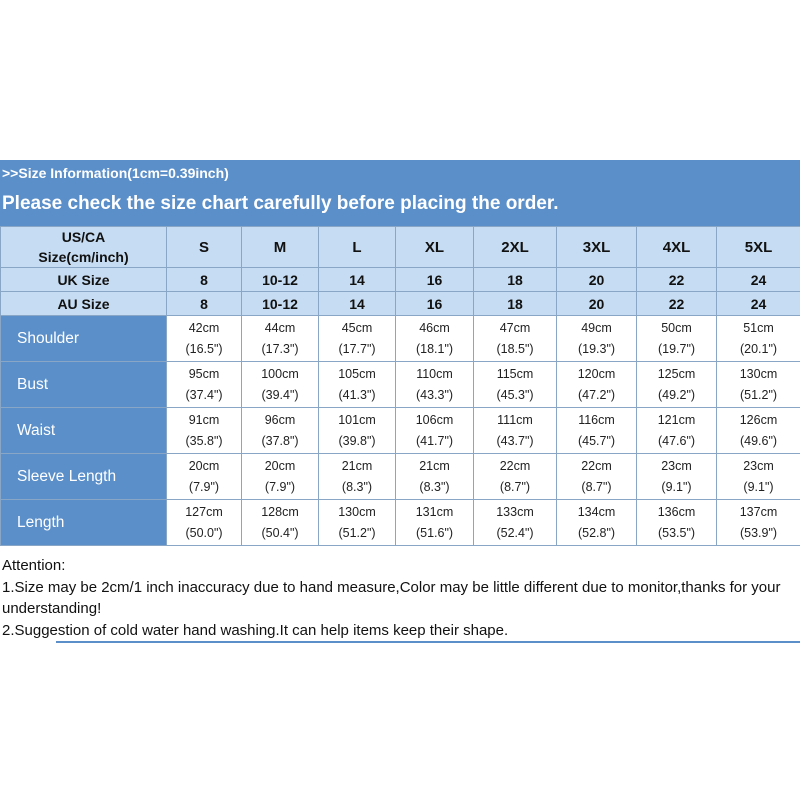  I want to click on measurement-cell: 47cm (18.5"), so click(515, 338).